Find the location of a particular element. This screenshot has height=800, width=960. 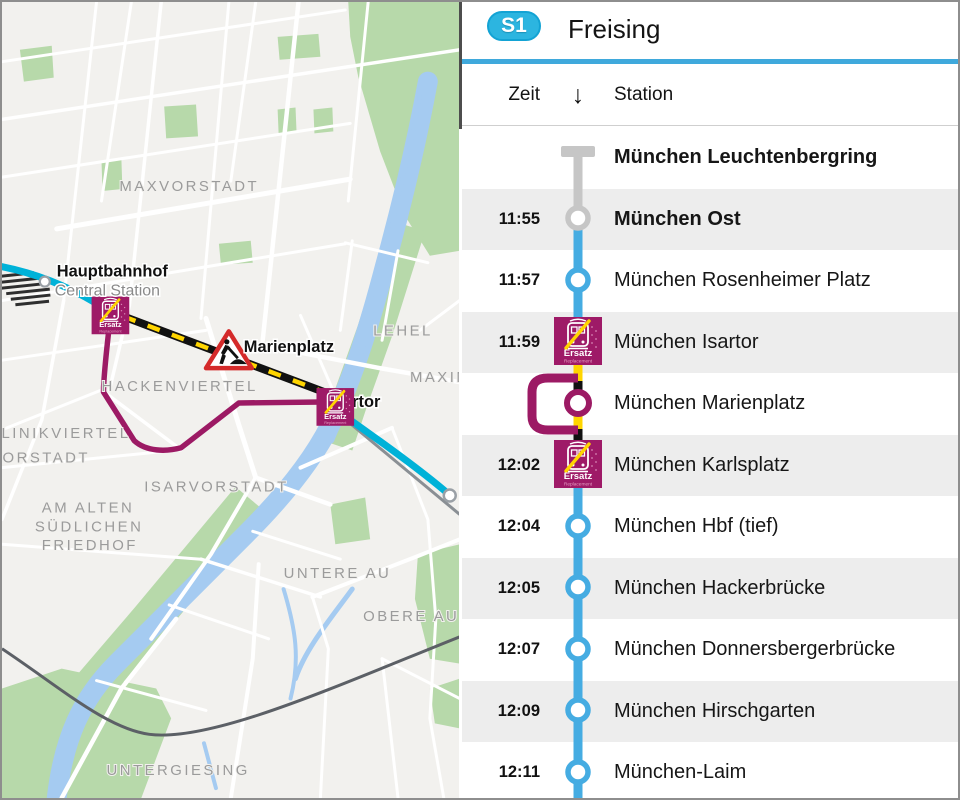

column-header: Zeit ↓ Station is located at coordinates (710, 95).